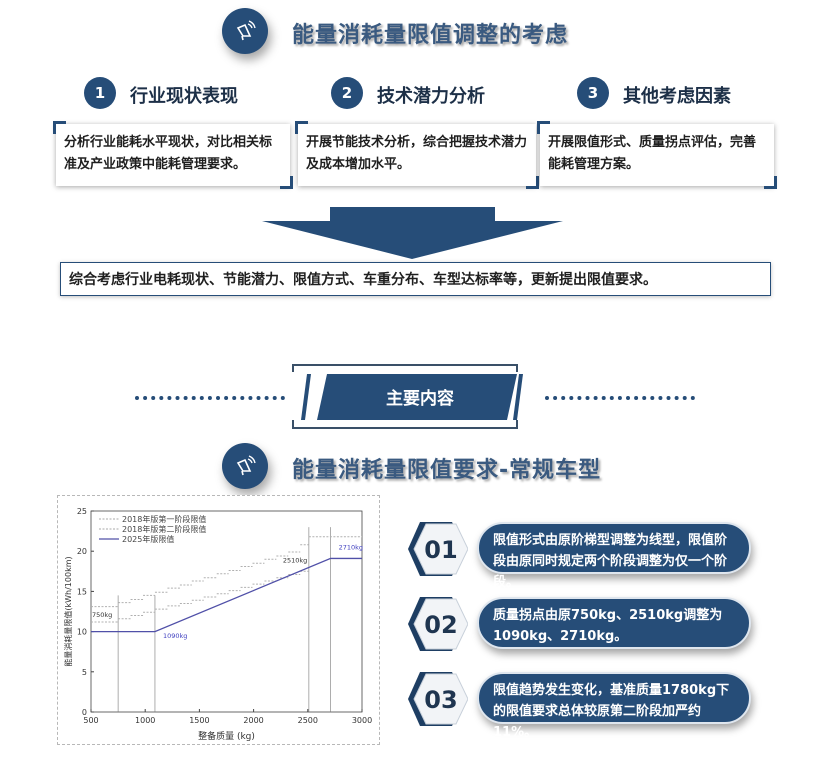 The image size is (830, 760). I want to click on step-label: 其他考虑因素, so click(677, 96).